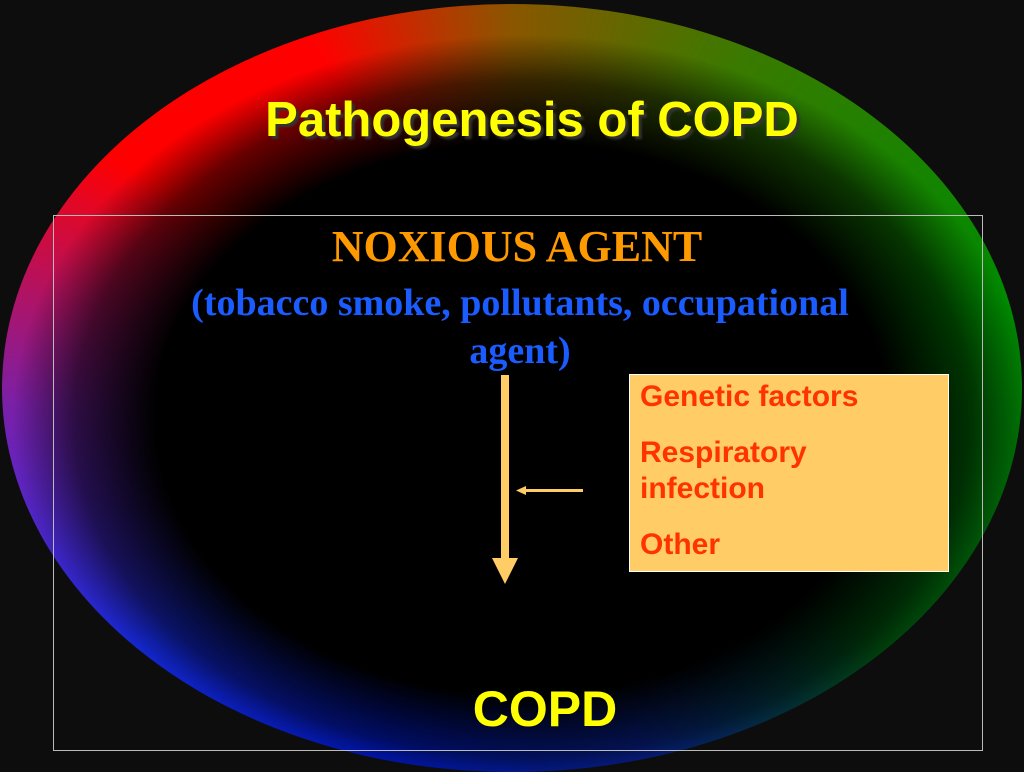 The image size is (1024, 772). Describe the element at coordinates (545, 709) in the screenshot. I see `outcome-label: COPD` at that location.